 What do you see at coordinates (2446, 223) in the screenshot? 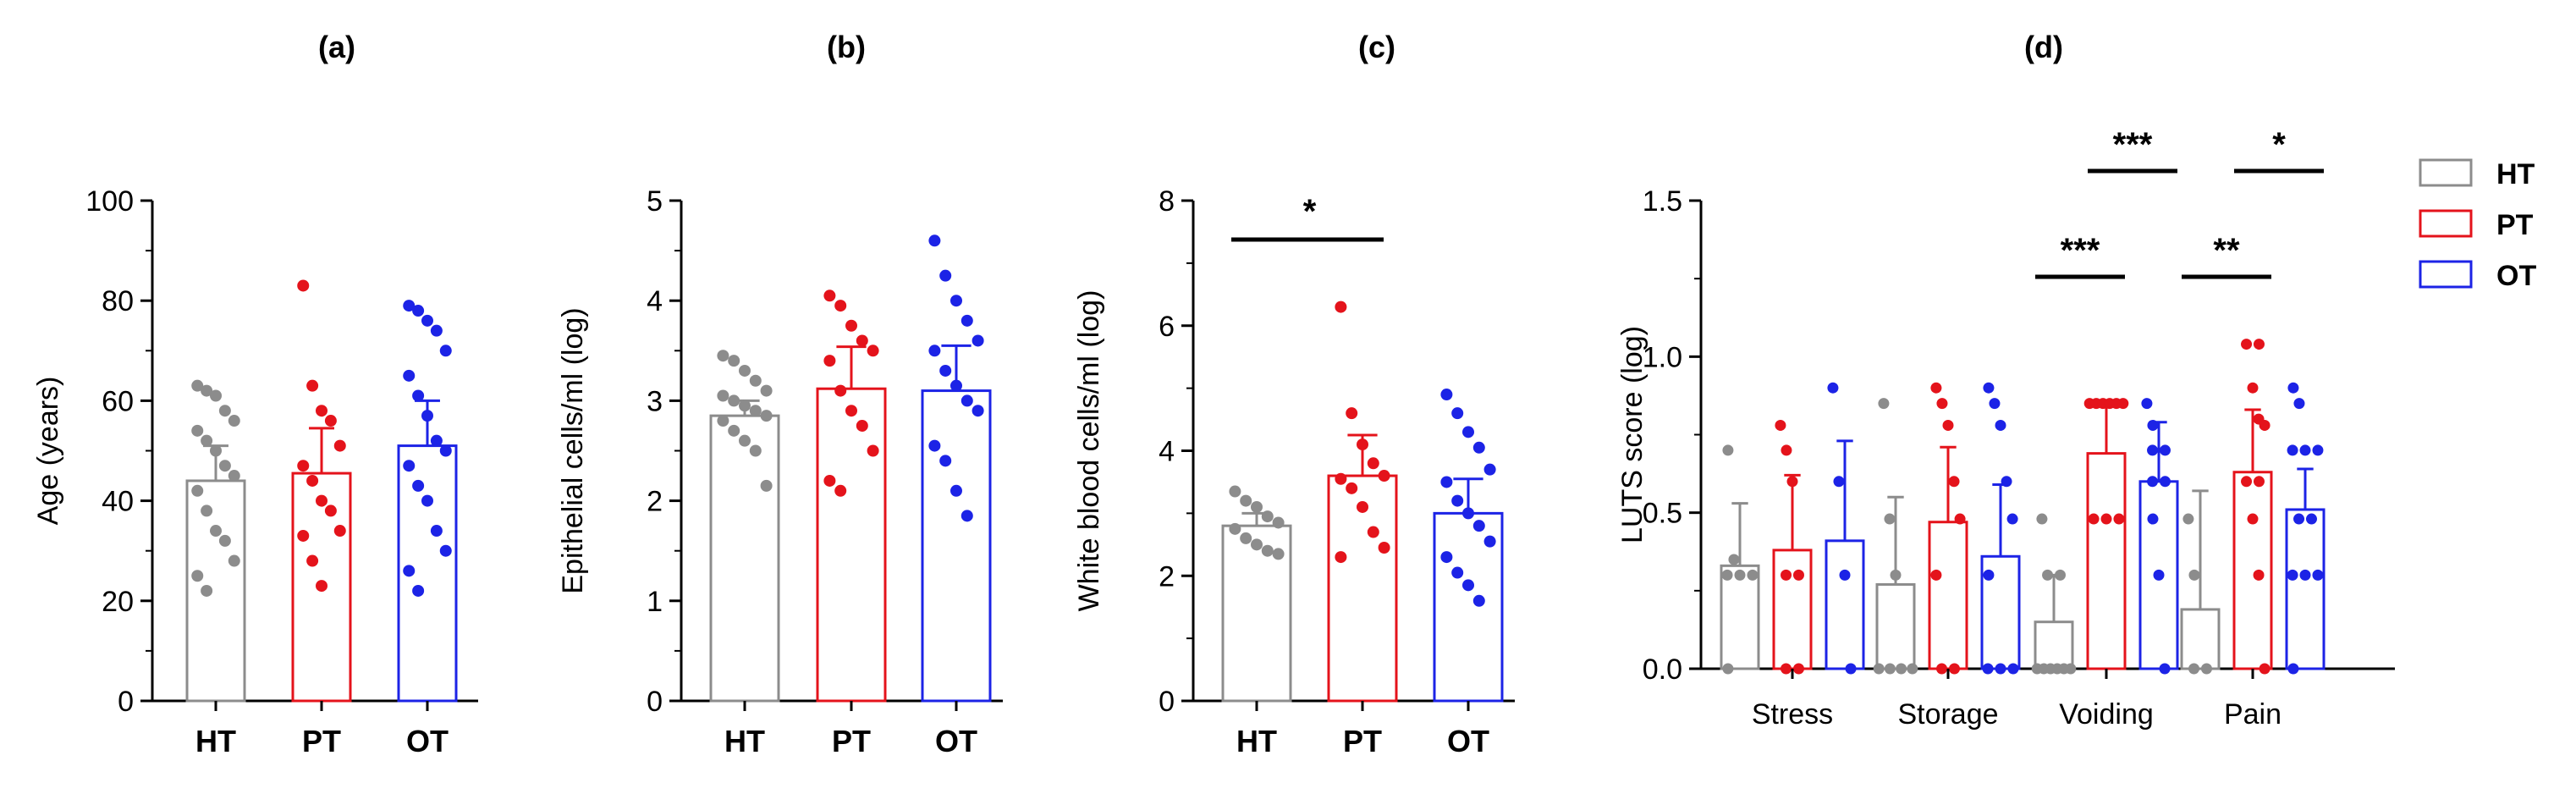
I see `legend-swatch-pt` at bounding box center [2446, 223].